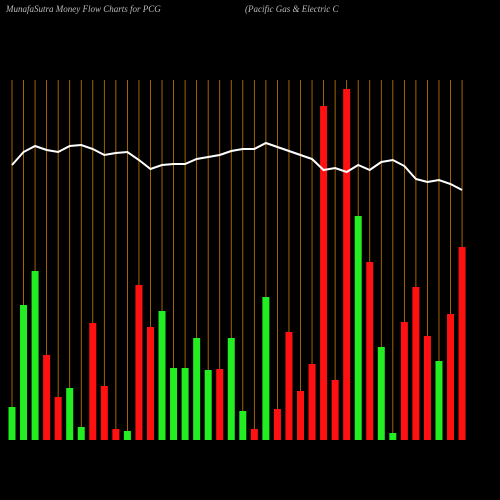 The image size is (500, 500). Describe the element at coordinates (83, 9) in the screenshot. I see `chart-title: MunafaSutra Money Flow Charts for PCG` at that location.